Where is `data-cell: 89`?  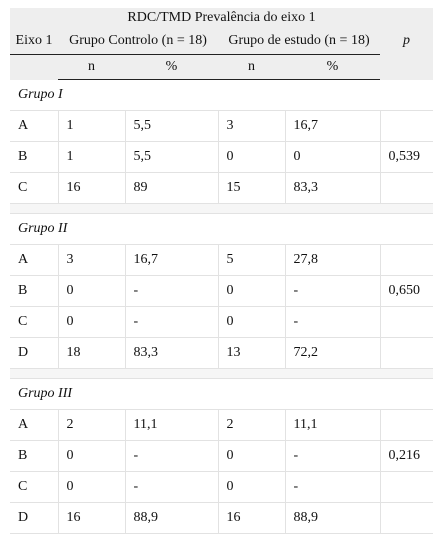
data-cell: 89 is located at coordinates (171, 188).